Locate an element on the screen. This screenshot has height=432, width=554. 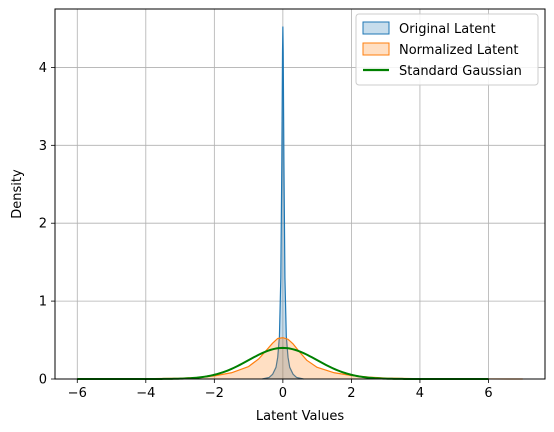
legend-swatch-normalized-latent is located at coordinates (376, 49).